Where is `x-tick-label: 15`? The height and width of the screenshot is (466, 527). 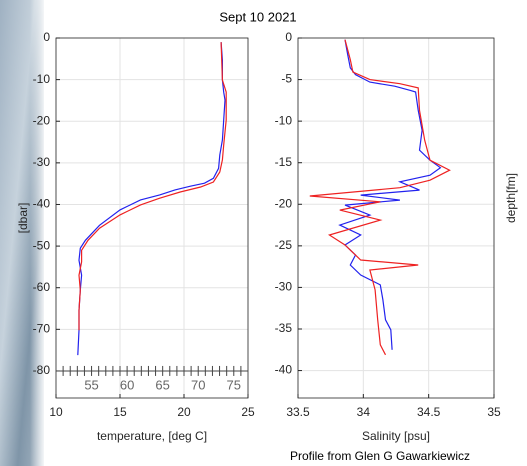
x-tick-label: 15 is located at coordinates (120, 412).